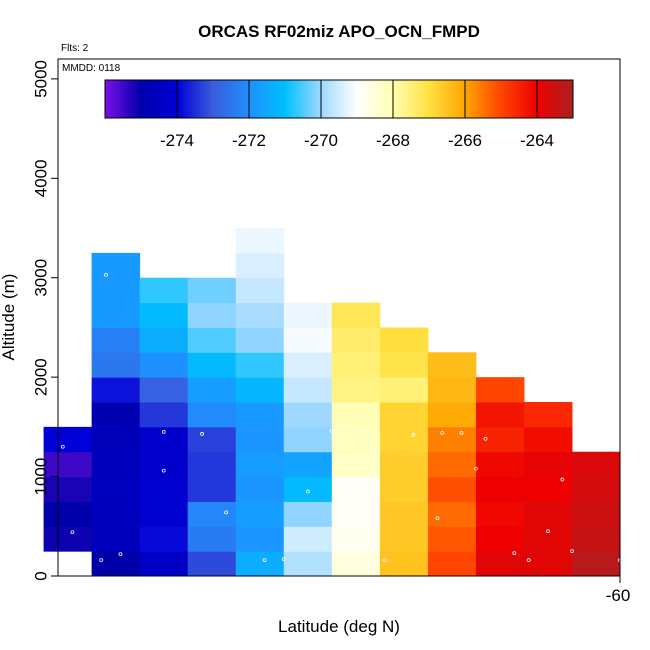 This screenshot has height=650, width=650. I want to click on x-axis-label: Latitude (deg N), so click(339, 626).